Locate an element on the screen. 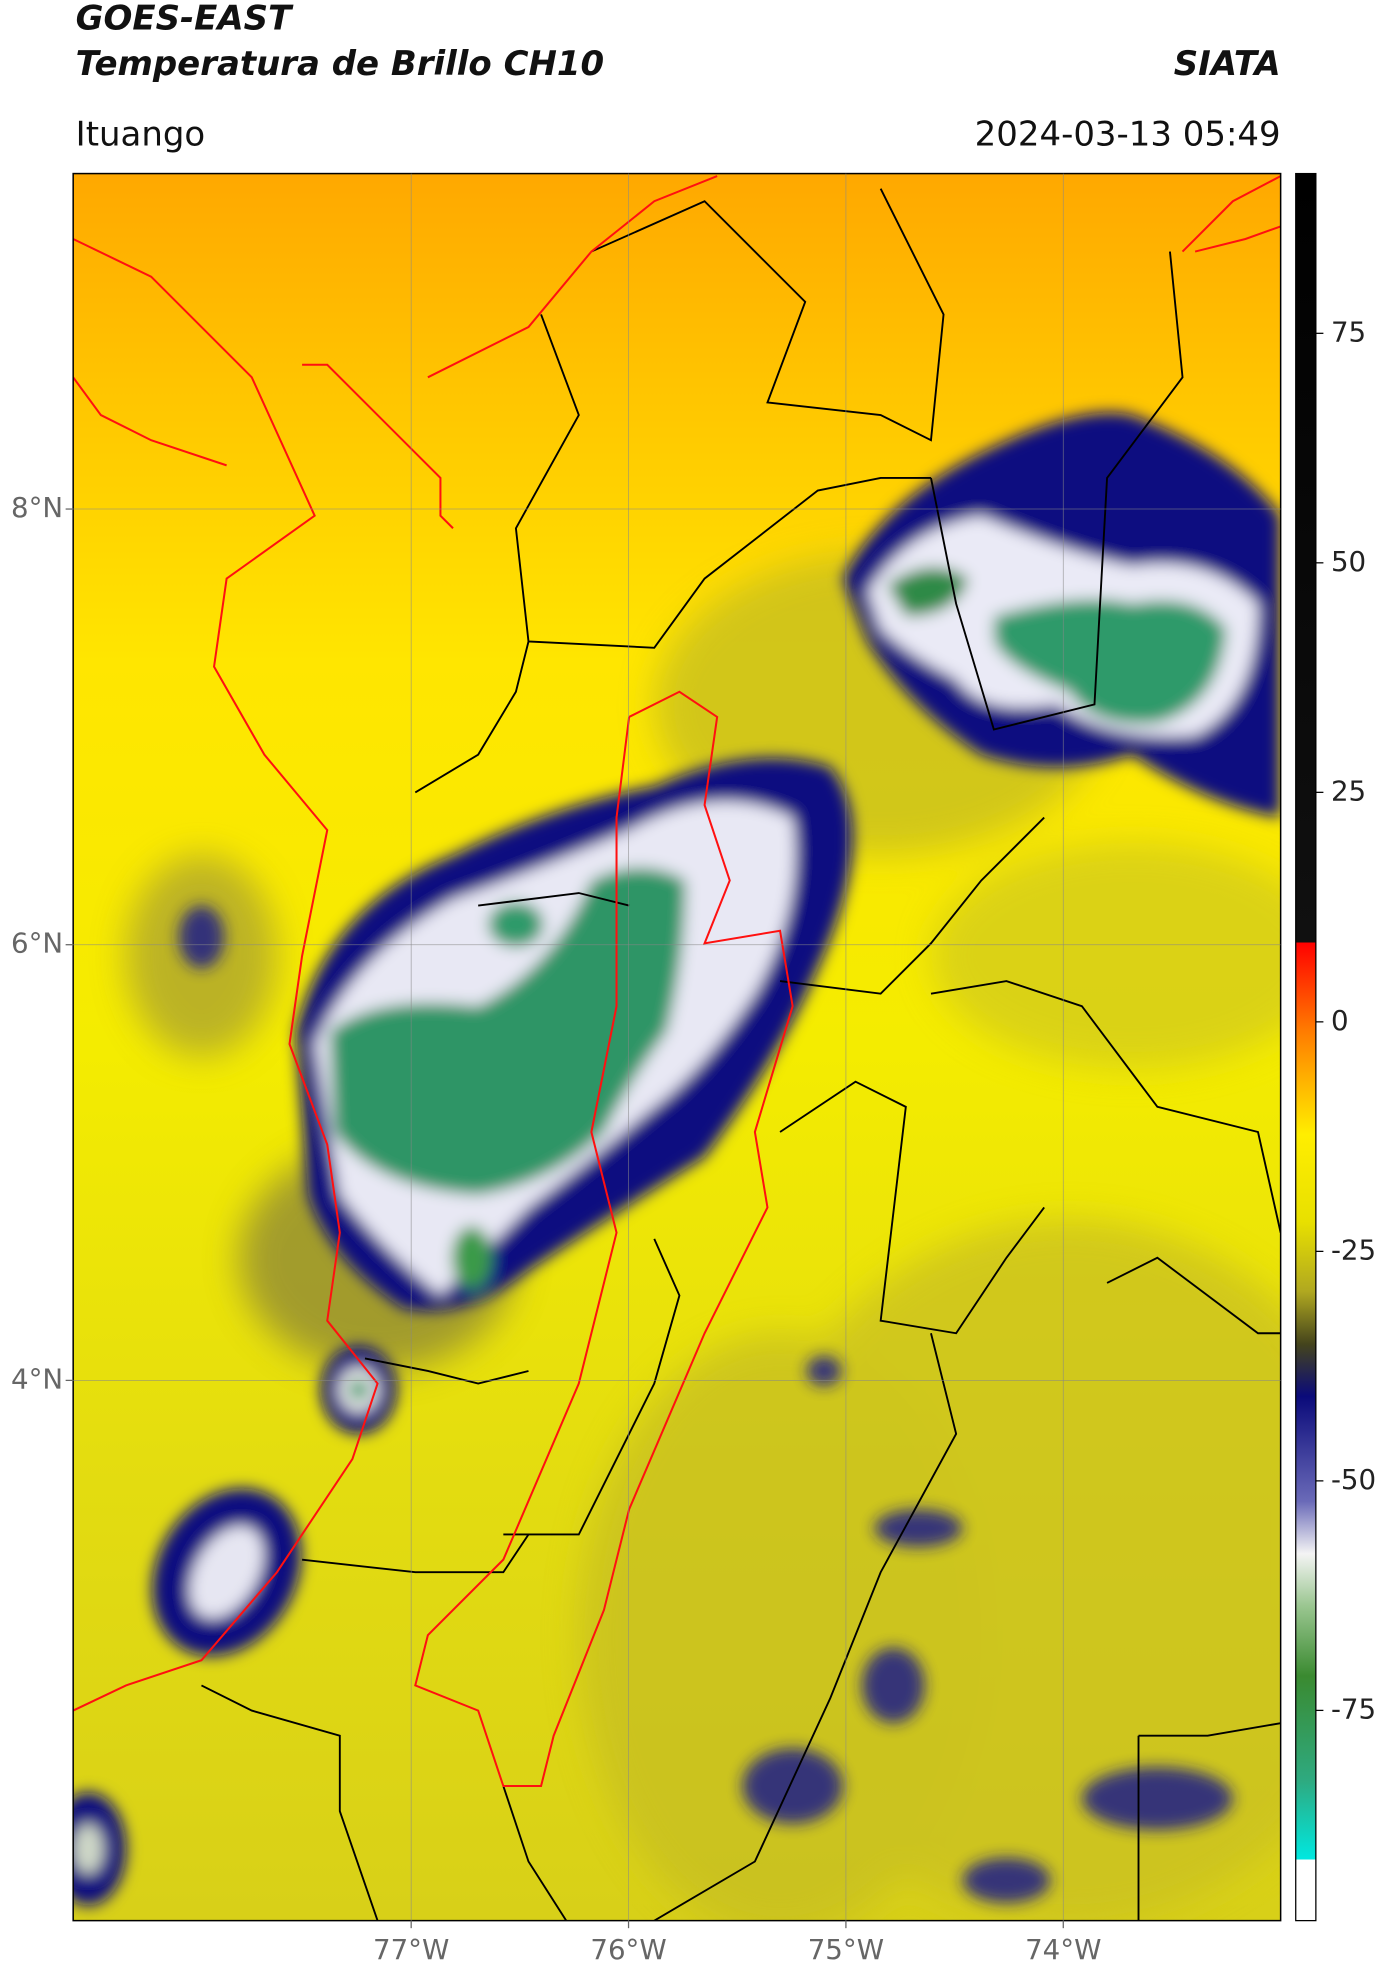 The width and height of the screenshot is (1384, 1981). x-tick-label: 76°W is located at coordinates (628, 1949).